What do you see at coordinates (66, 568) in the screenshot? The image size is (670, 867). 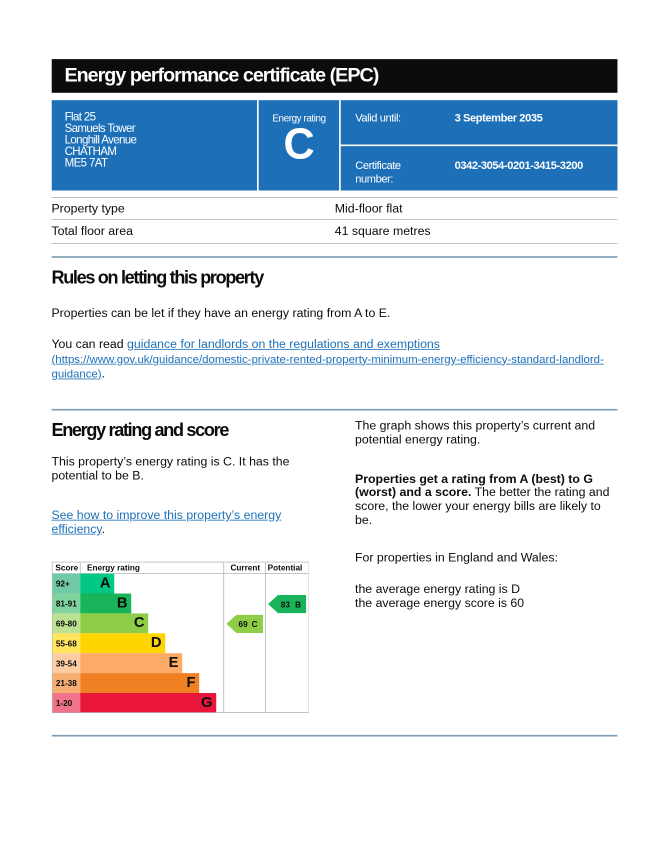 I see `svg-text: Score` at bounding box center [66, 568].